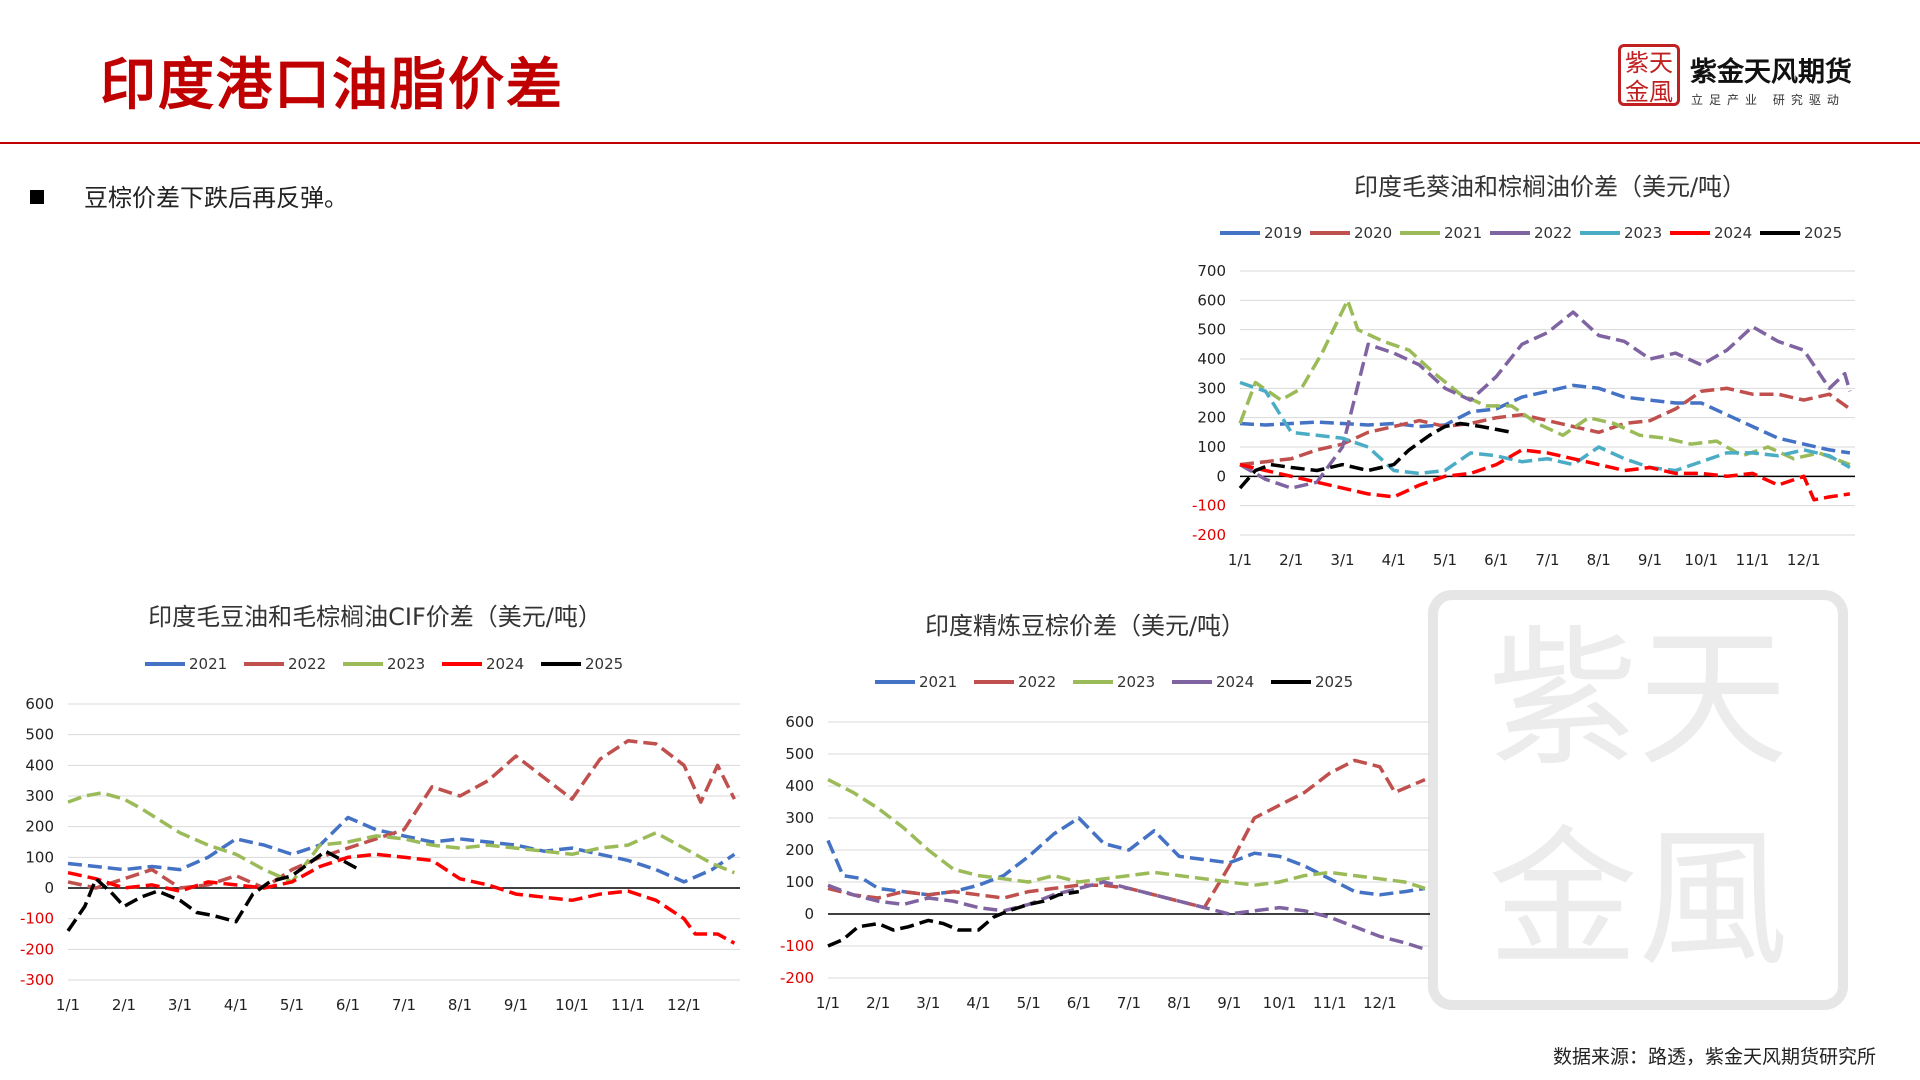 This screenshot has width=1920, height=1080. I want to click on y-tick-label: -300, so click(37, 980).